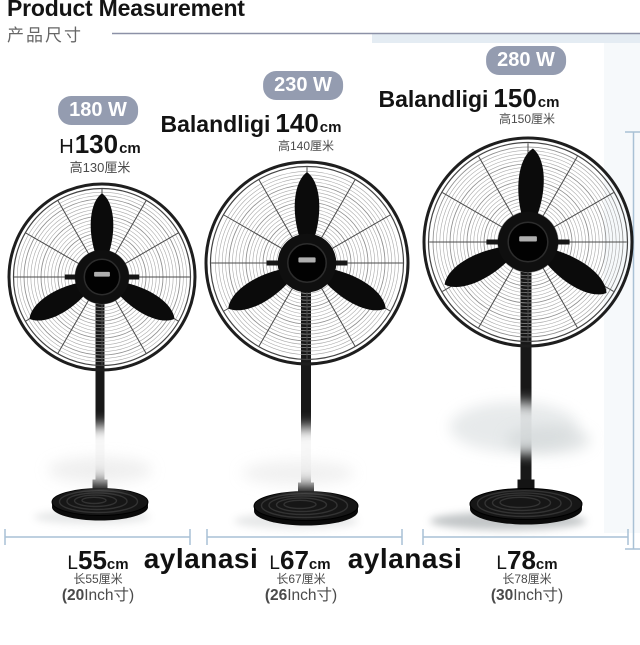 The image size is (640, 645). Describe the element at coordinates (92, 560) in the screenshot. I see `length-value: 55` at that location.